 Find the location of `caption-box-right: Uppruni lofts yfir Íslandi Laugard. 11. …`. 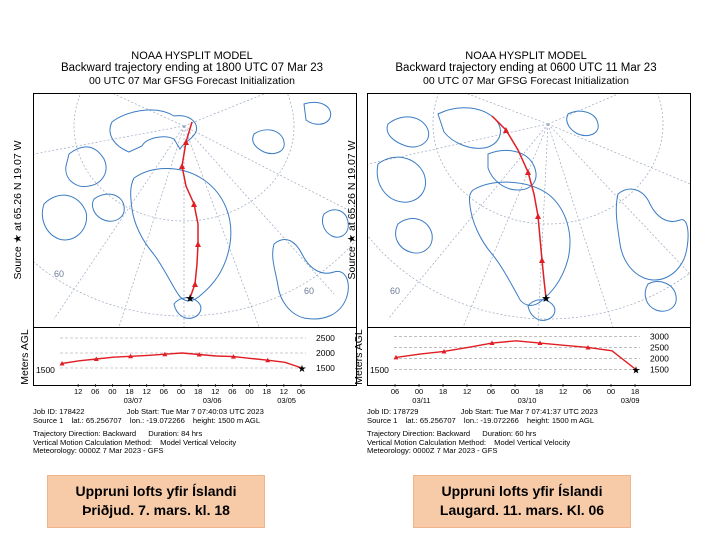

caption-box-right: Uppruni lofts yfir Íslandi Laugard. 11. … is located at coordinates (522, 501).